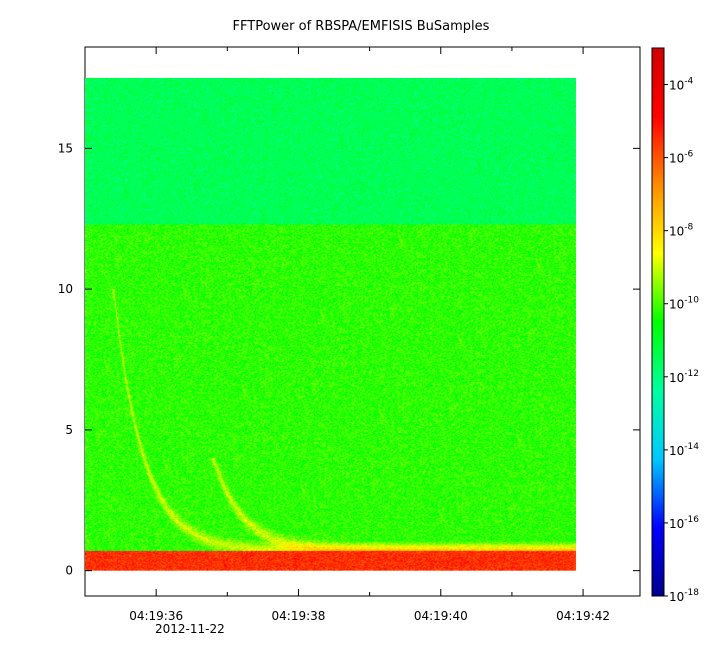  What do you see at coordinates (681, 158) in the screenshot?
I see `colorbar-tick-label: 10⁻⁶` at bounding box center [681, 158].